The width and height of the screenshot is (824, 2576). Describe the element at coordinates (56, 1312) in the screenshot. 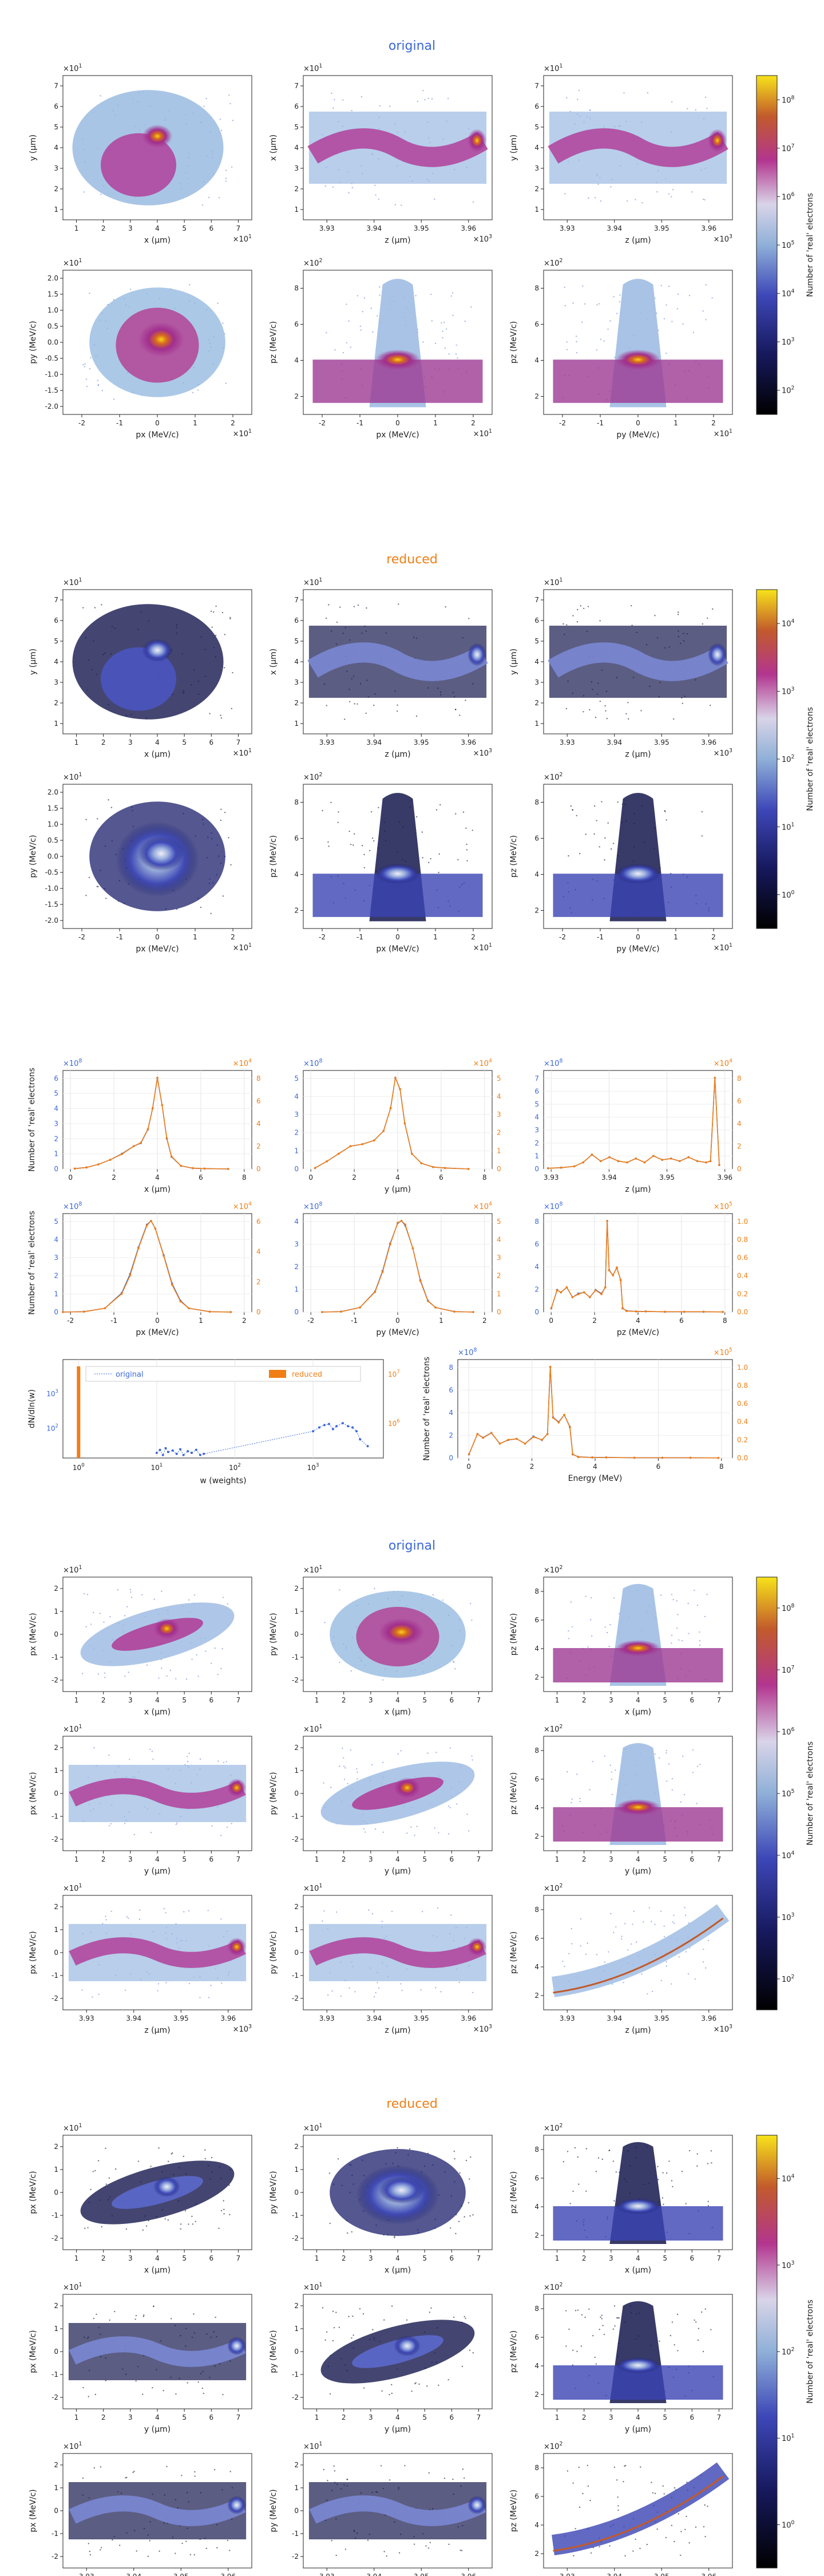

I see `left-tick-label: 0` at that location.